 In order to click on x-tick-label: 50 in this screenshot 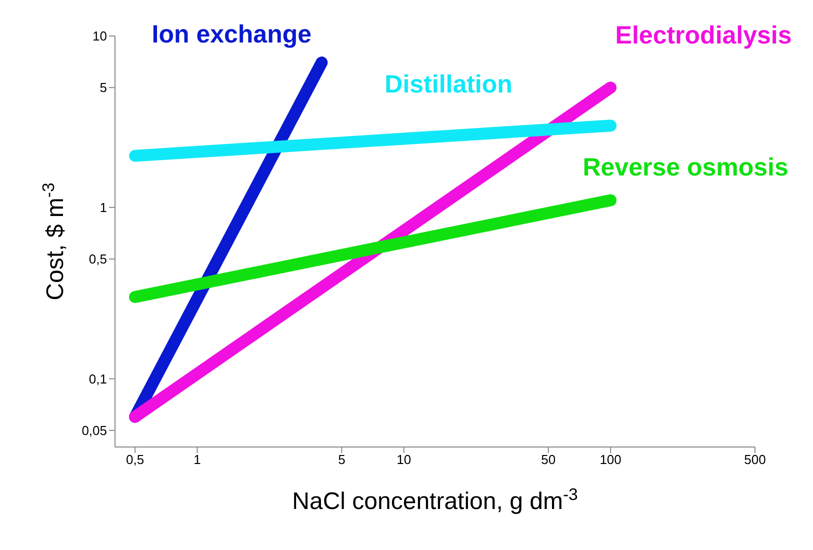, I will do `click(548, 460)`.